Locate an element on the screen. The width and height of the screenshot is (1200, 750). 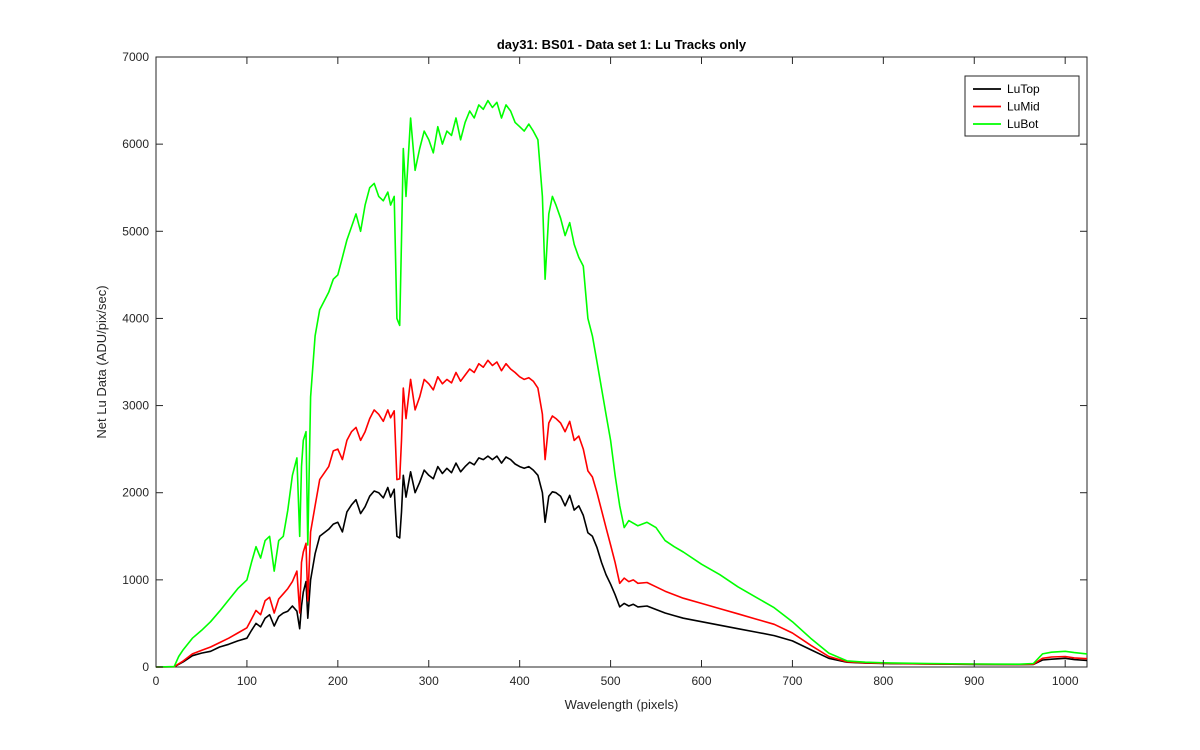
y-tick-label: 7000 is located at coordinates (135, 57).